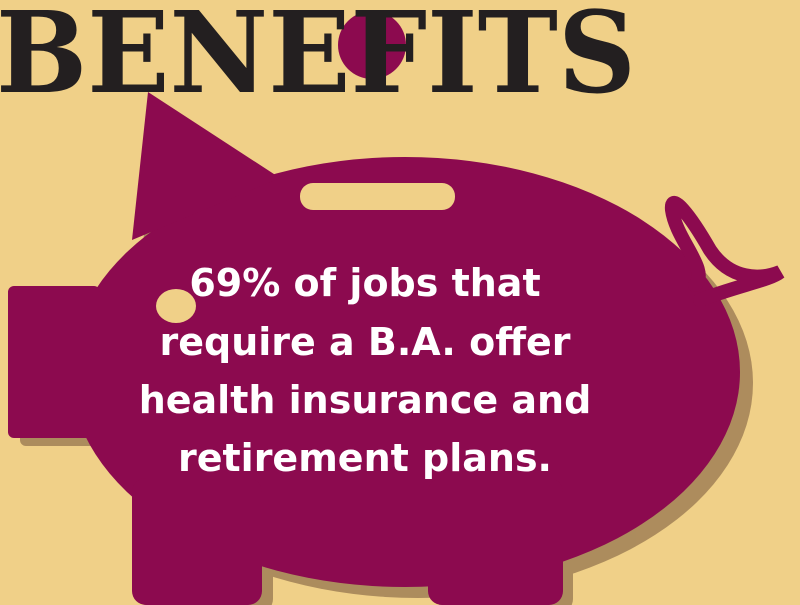 This screenshot has height=605, width=800. What do you see at coordinates (365, 458) in the screenshot?
I see `statement-line: retirement plans.` at bounding box center [365, 458].